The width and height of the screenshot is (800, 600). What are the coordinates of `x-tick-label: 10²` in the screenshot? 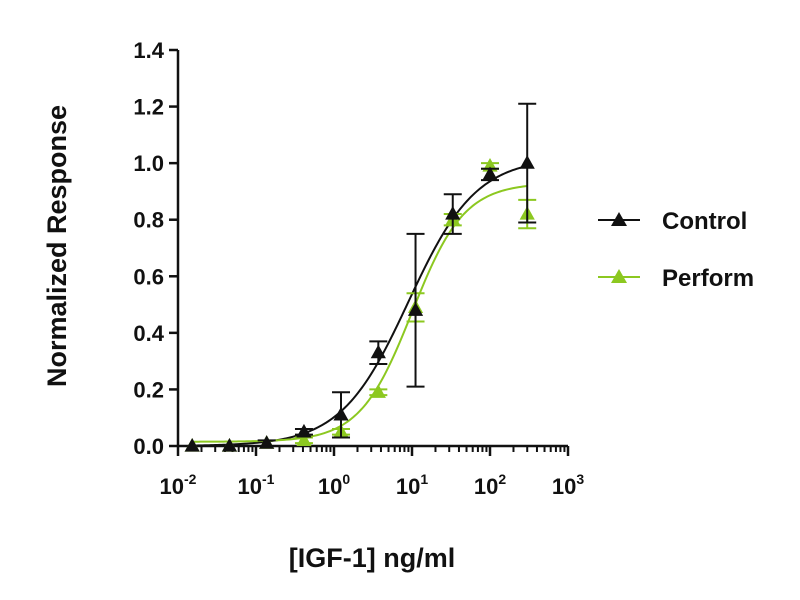 It's located at (490, 485).